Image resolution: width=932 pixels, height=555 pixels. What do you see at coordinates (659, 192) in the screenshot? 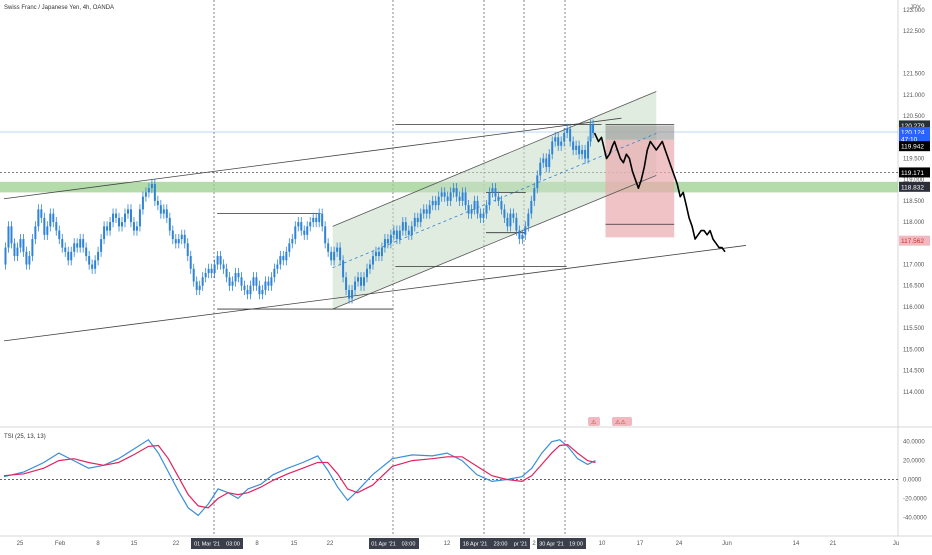
I see `projection-line` at bounding box center [659, 192].